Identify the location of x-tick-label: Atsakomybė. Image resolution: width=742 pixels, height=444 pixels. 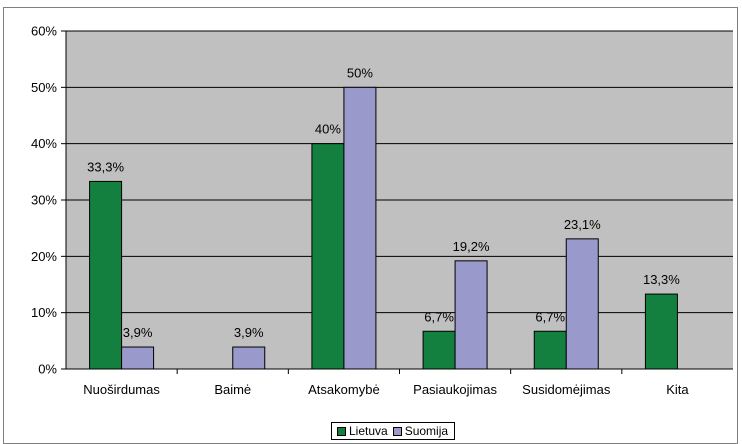
(344, 389).